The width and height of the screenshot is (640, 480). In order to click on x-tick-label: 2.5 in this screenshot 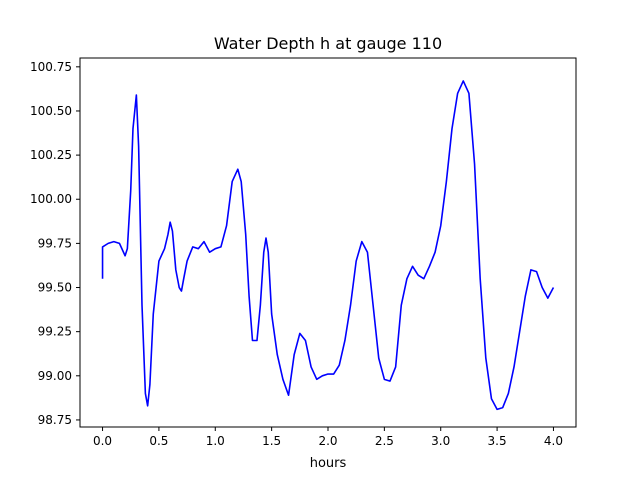, I will do `click(384, 441)`.